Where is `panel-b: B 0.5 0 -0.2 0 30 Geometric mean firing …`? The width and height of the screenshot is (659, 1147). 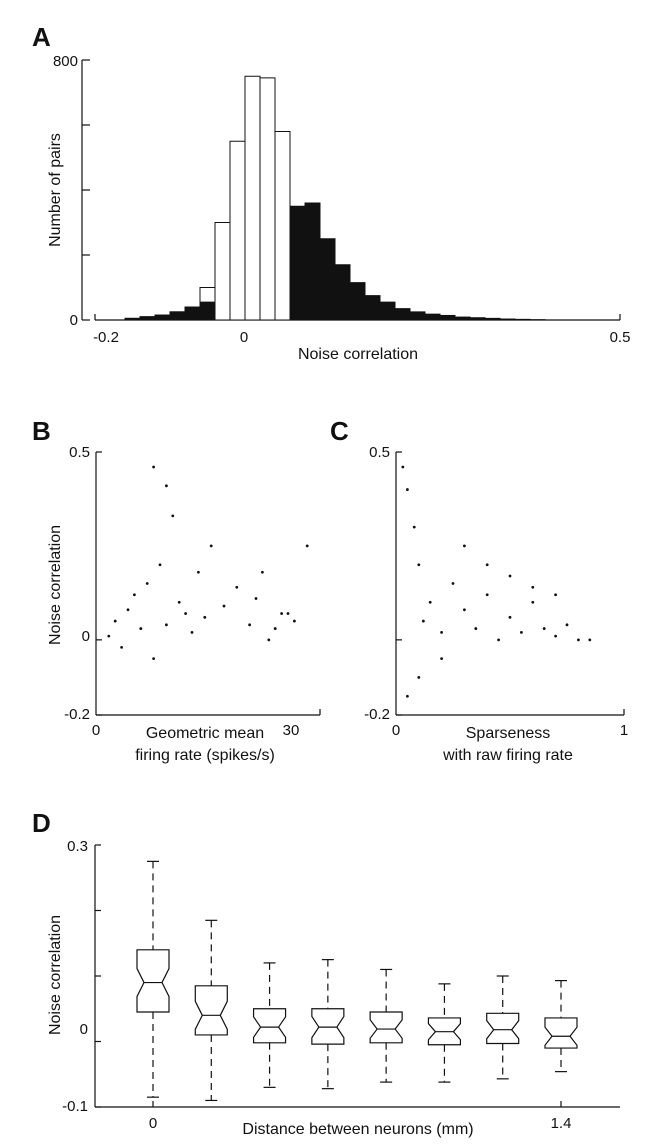
panel-b: B 0.5 0 -0.2 0 30 Geometric mean firing … is located at coordinates (176, 590).